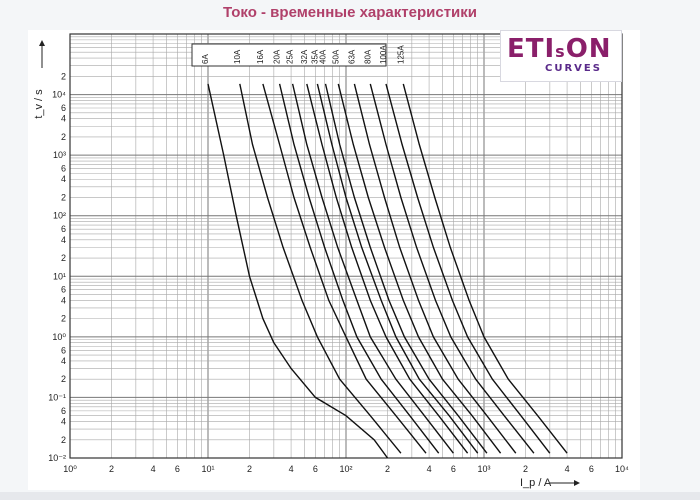 The width and height of the screenshot is (700, 500). I want to click on series-label-35A: 35A, so click(314, 56).